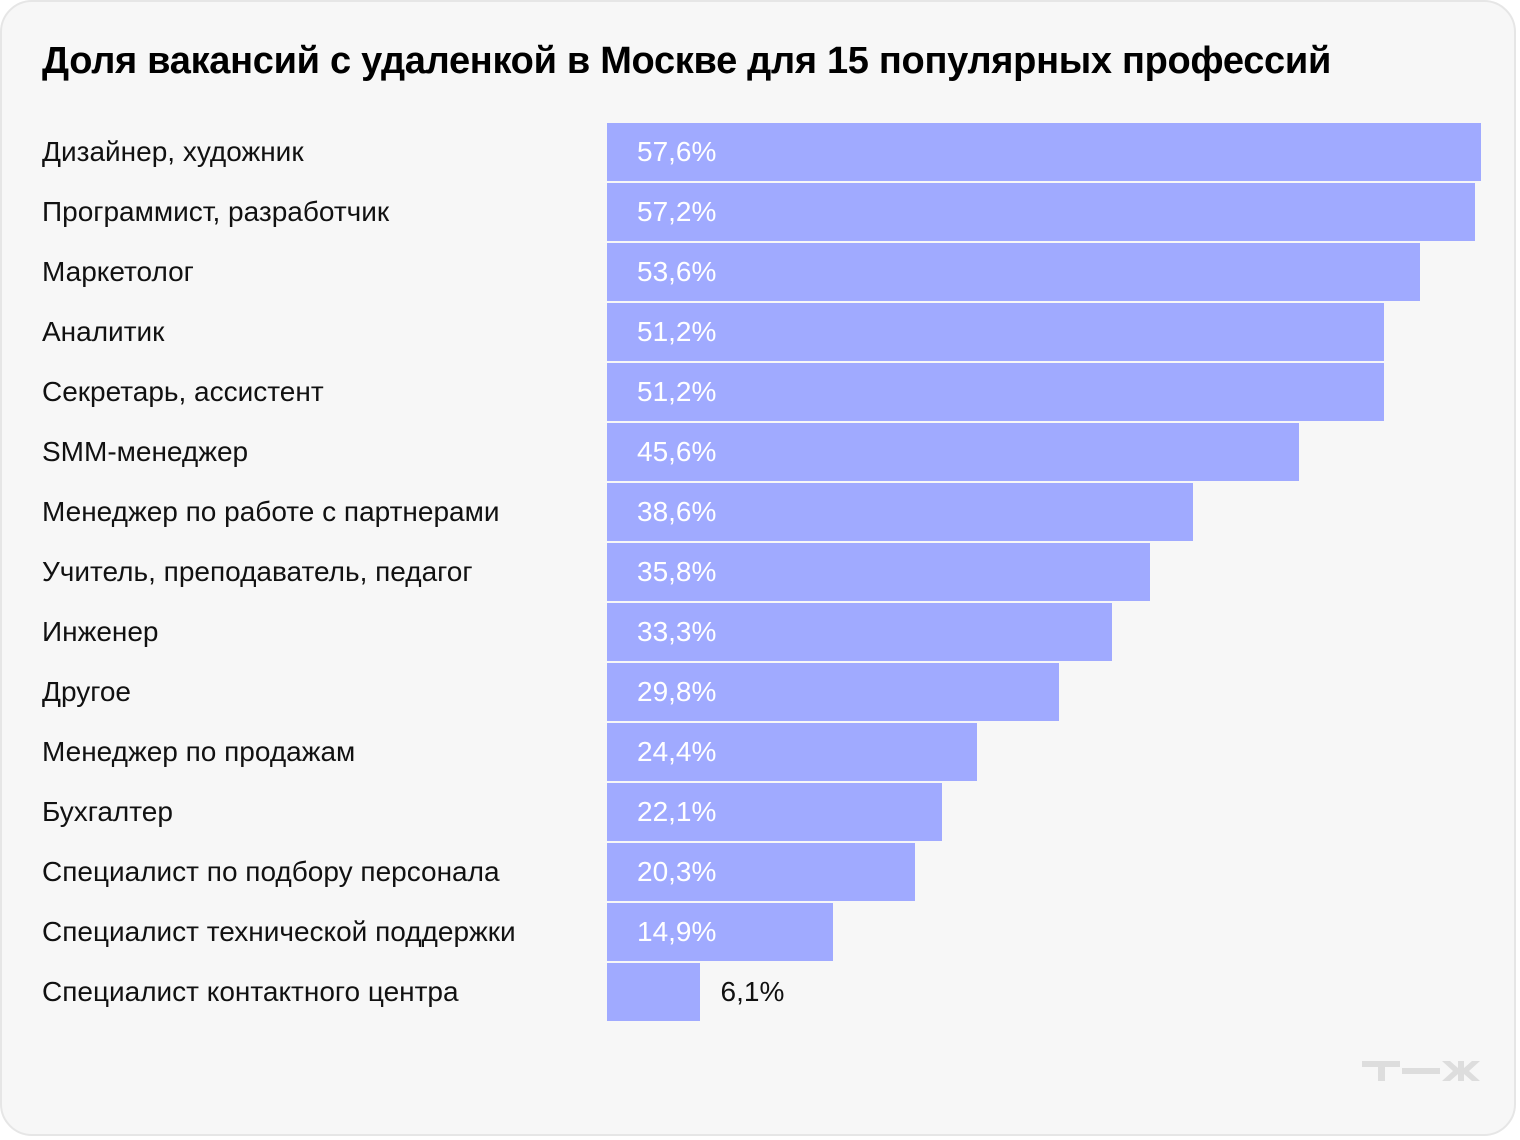  Describe the element at coordinates (677, 451) in the screenshot. I see `value-label: 45,6%` at that location.